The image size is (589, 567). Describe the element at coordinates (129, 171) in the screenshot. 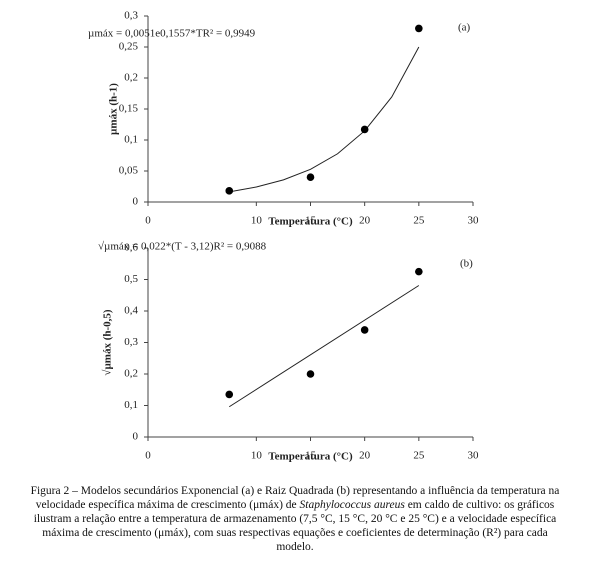

I see `y-tick-label: 0,05` at that location.